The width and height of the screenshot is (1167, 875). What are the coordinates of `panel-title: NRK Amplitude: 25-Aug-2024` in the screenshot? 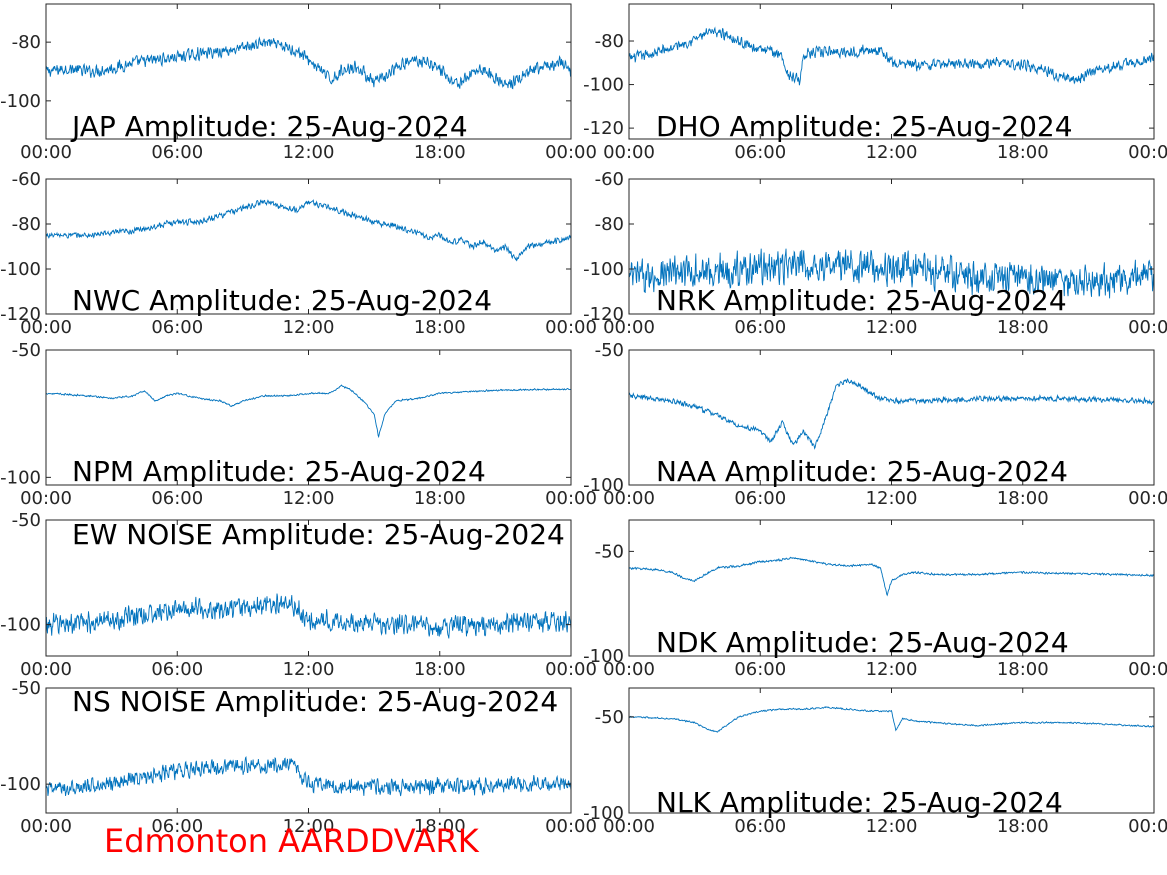 It's located at (861, 300).